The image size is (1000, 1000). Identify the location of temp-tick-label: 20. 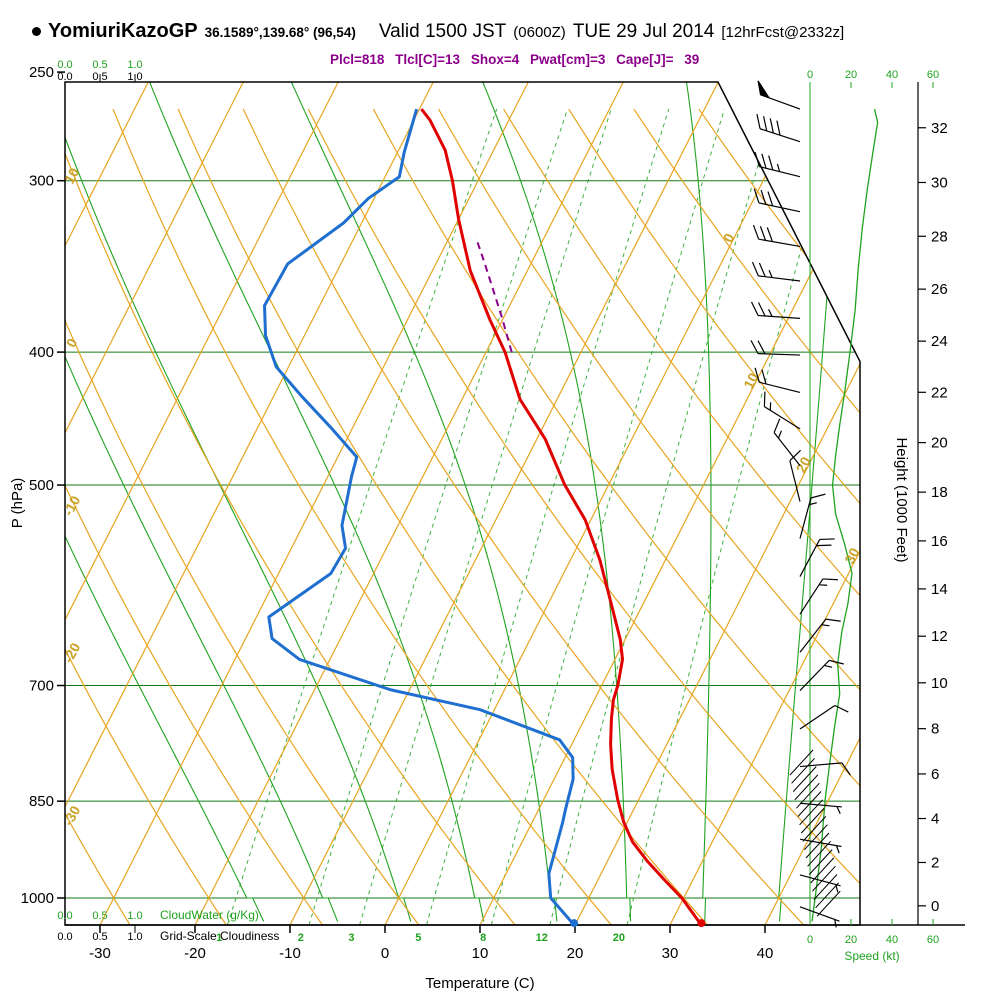
(575, 953).